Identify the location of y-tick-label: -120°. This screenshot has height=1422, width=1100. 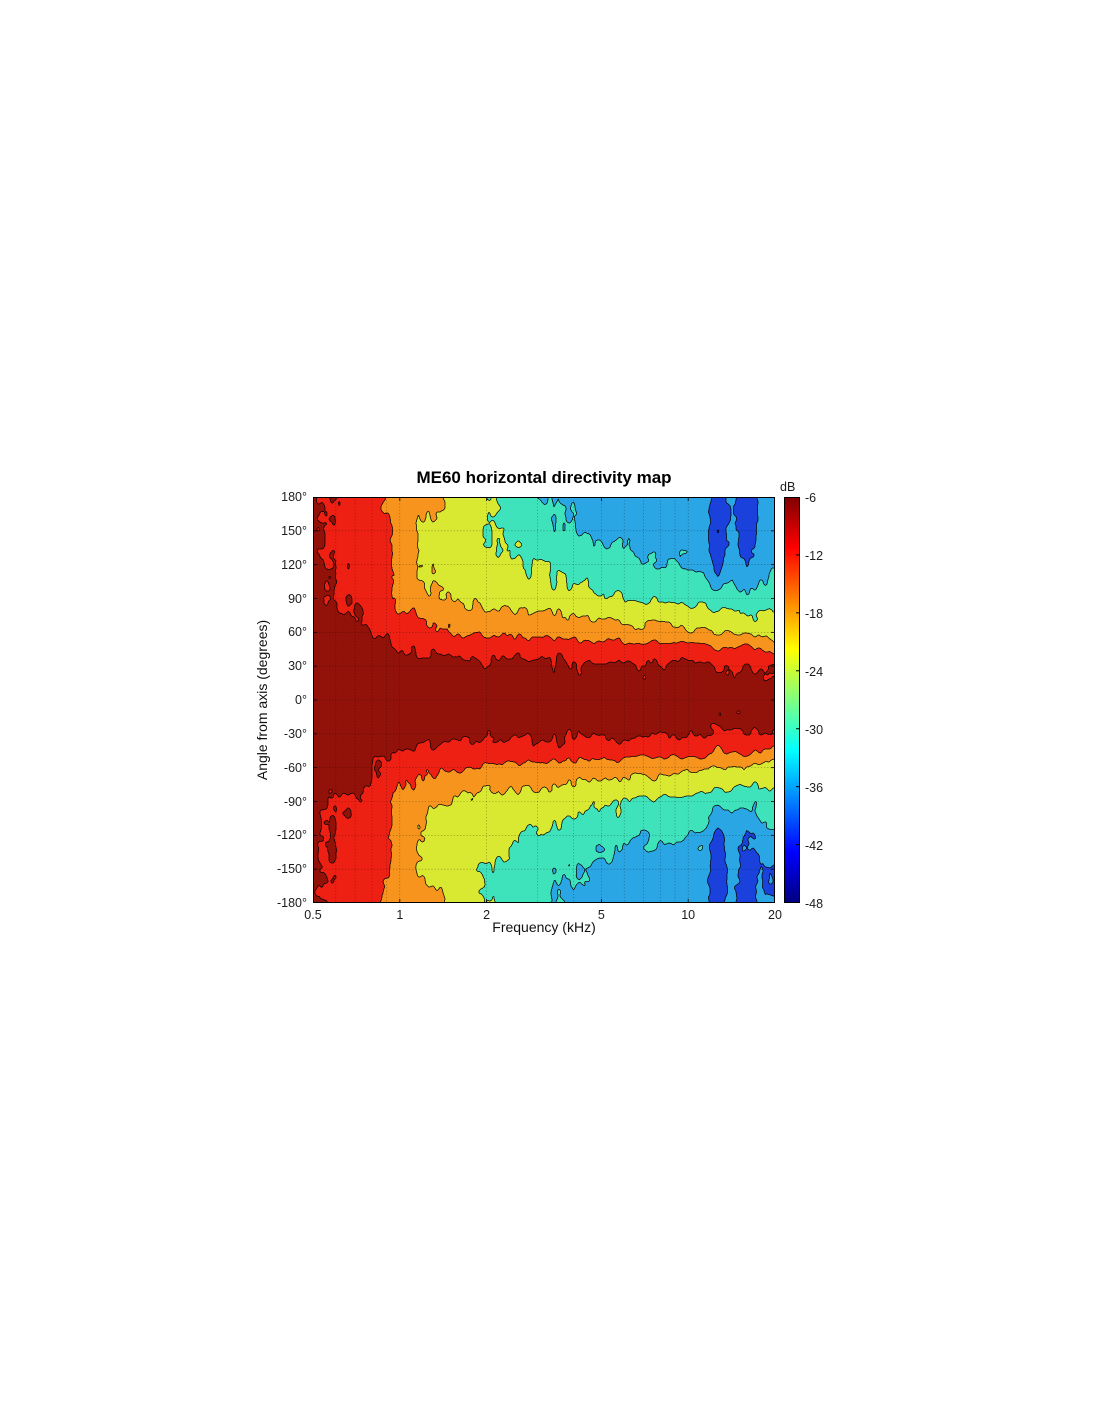
(291, 835).